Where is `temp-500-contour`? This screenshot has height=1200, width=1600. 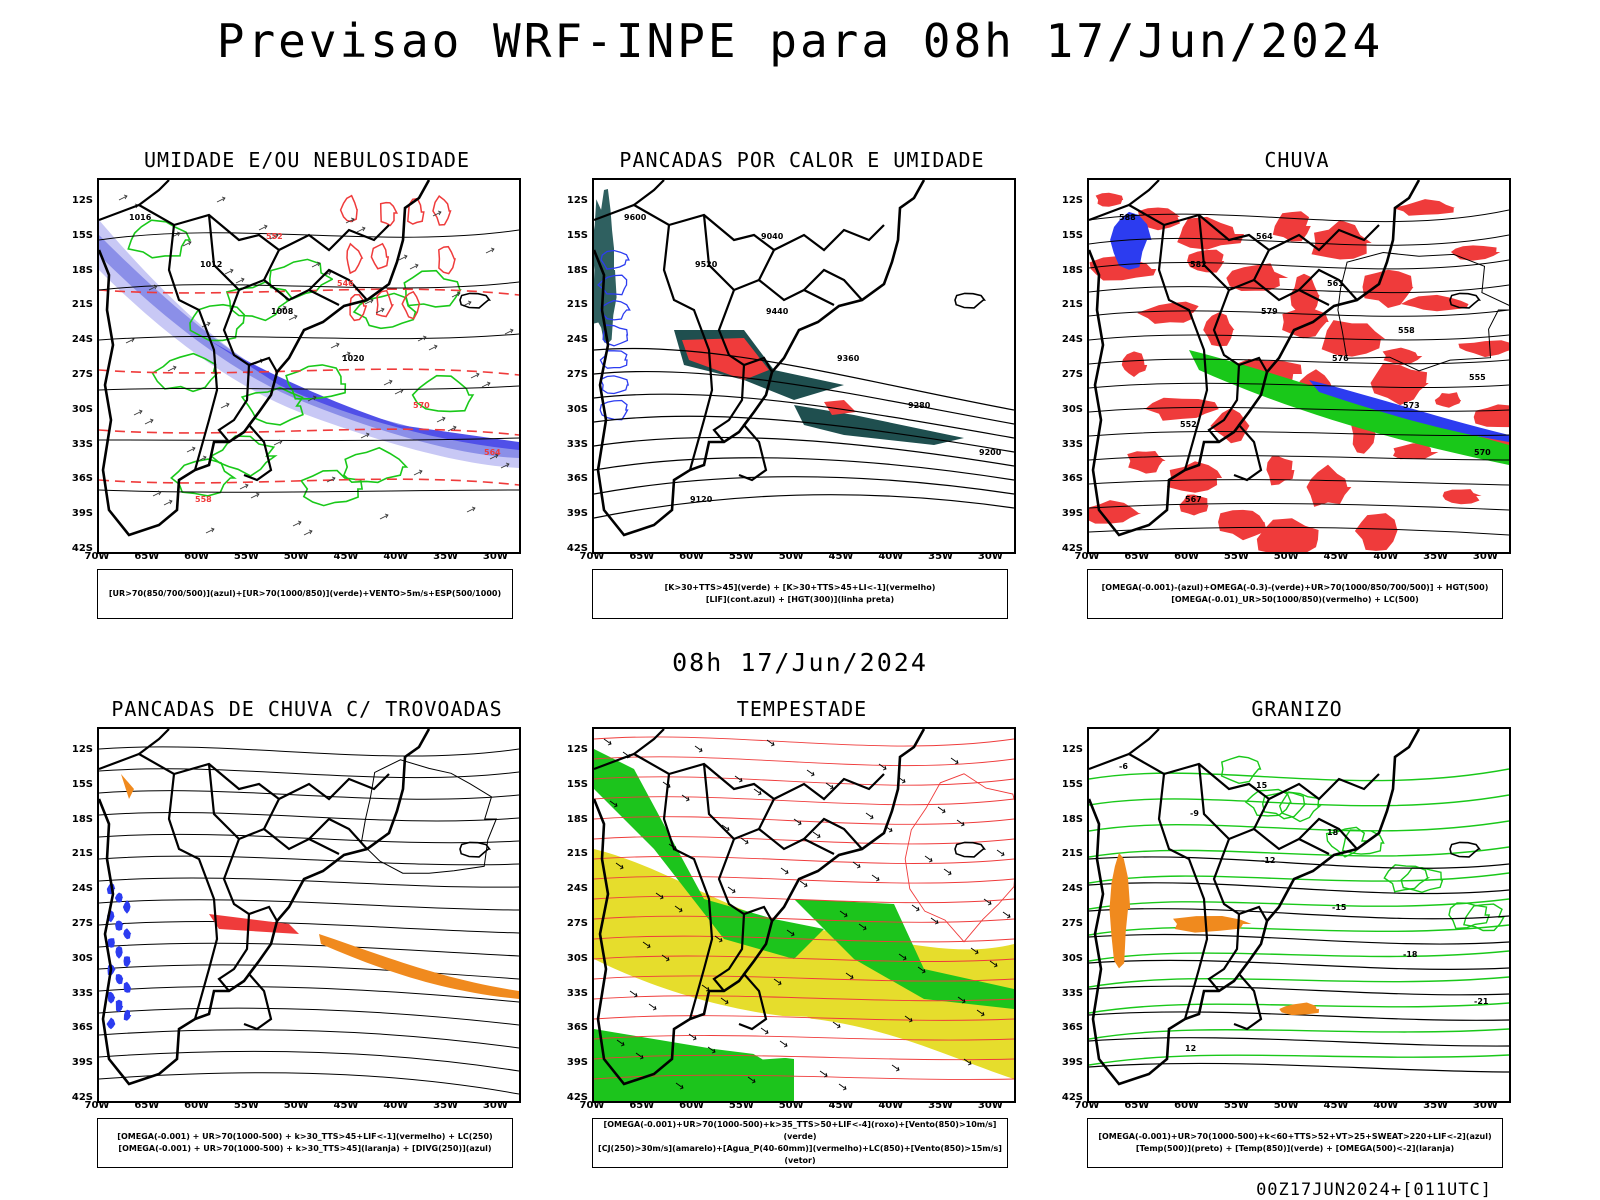
temp-500-contour is located at coordinates (1299, 939).